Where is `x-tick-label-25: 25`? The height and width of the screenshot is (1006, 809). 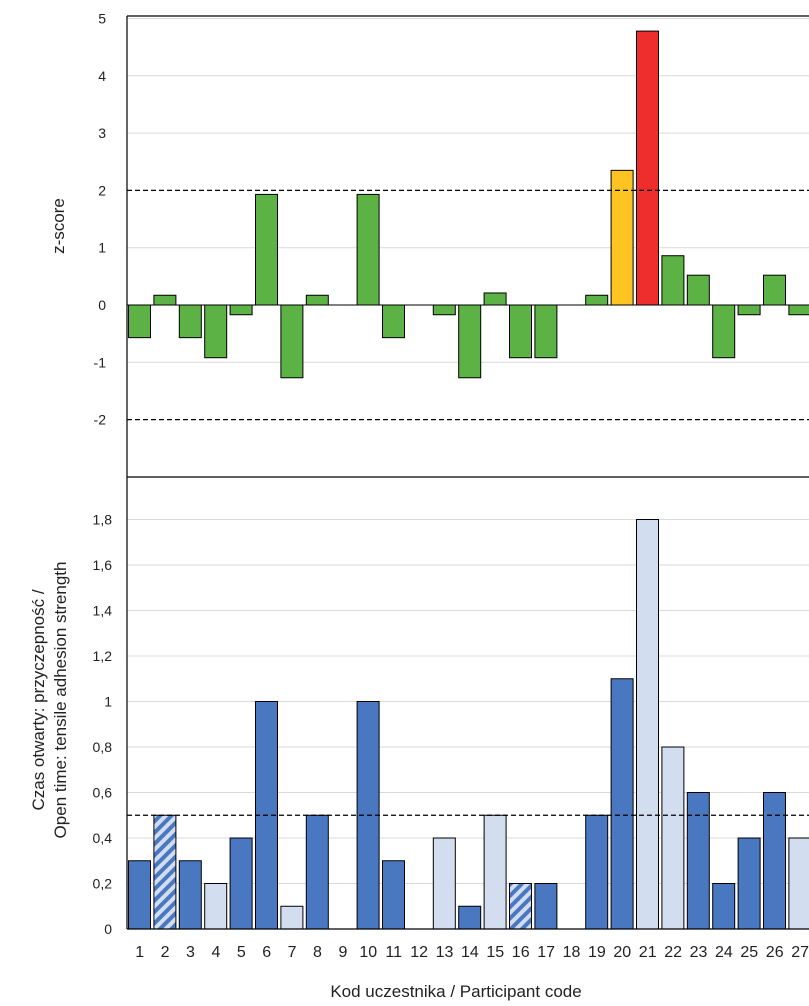
x-tick-label-25: 25 is located at coordinates (749, 952).